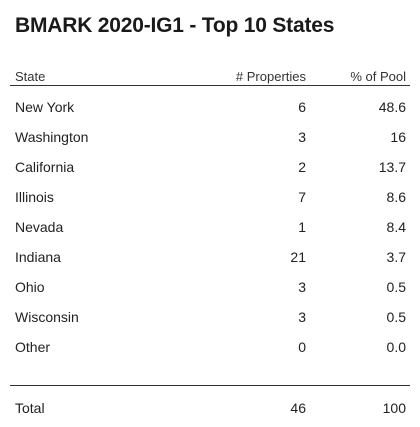 The width and height of the screenshot is (420, 427). What do you see at coordinates (396, 197) in the screenshot?
I see `cell-pct-pool: 8.6` at bounding box center [396, 197].